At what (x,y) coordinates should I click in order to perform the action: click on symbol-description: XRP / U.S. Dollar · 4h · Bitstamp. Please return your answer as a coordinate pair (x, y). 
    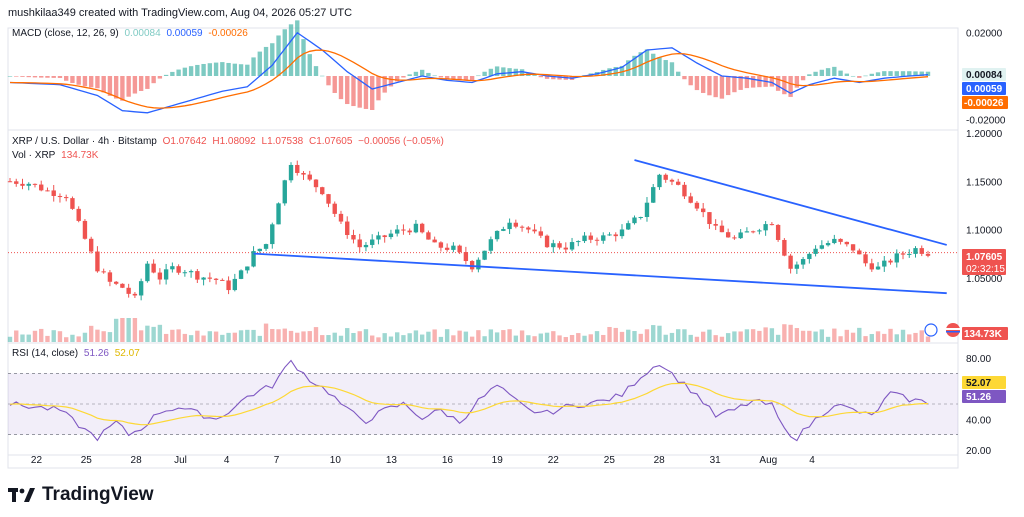
    Looking at the image, I should click on (84, 141).